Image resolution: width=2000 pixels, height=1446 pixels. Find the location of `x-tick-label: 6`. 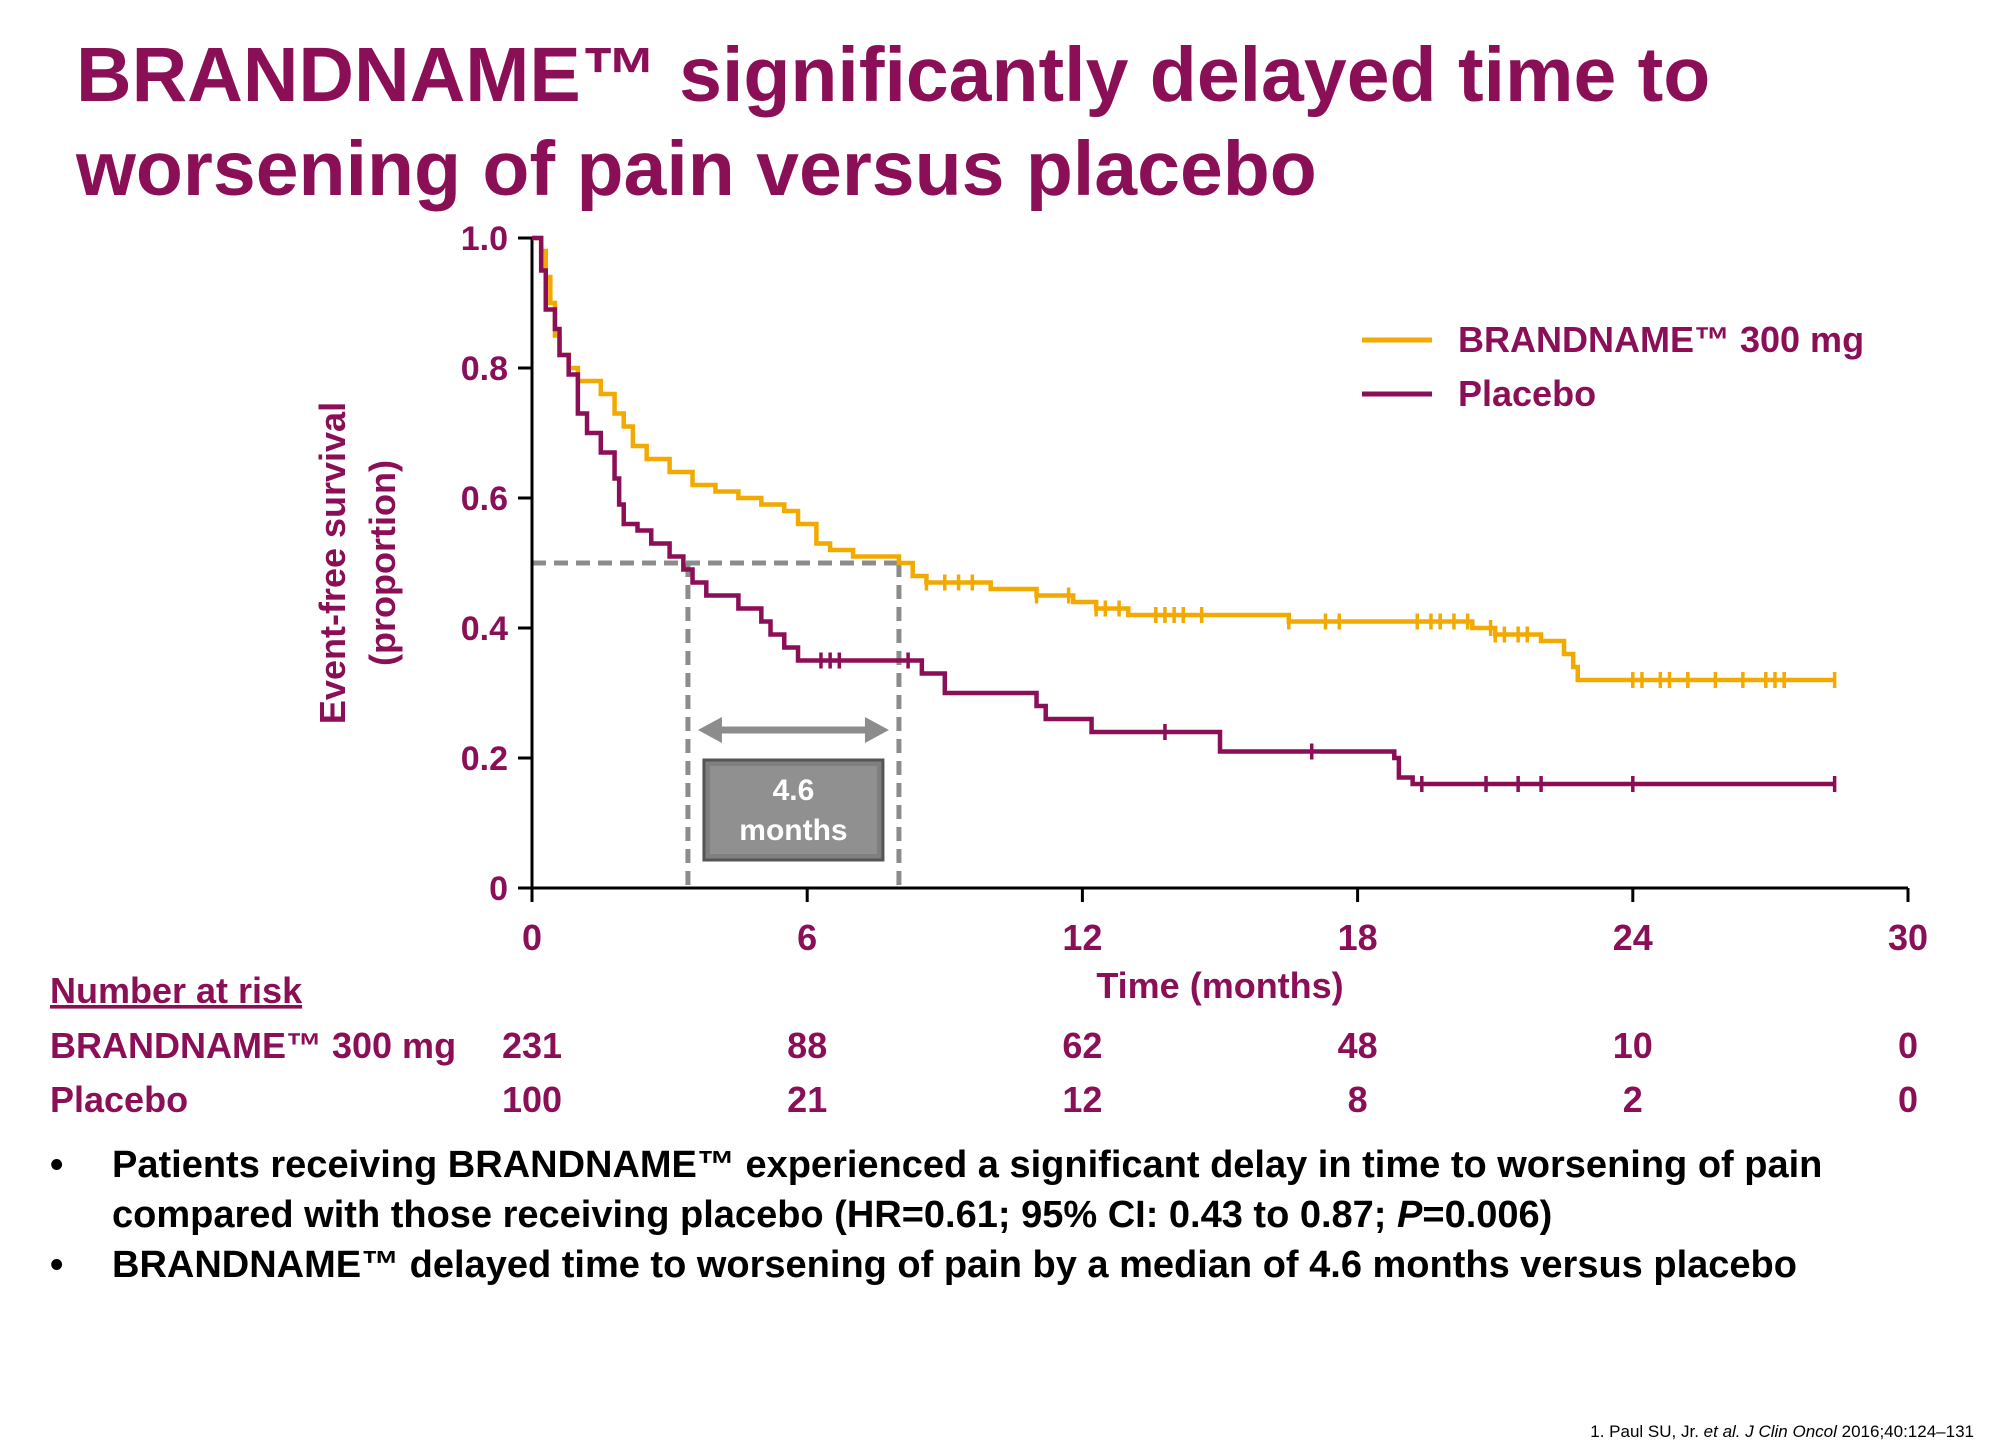

x-tick-label: 6 is located at coordinates (807, 937).